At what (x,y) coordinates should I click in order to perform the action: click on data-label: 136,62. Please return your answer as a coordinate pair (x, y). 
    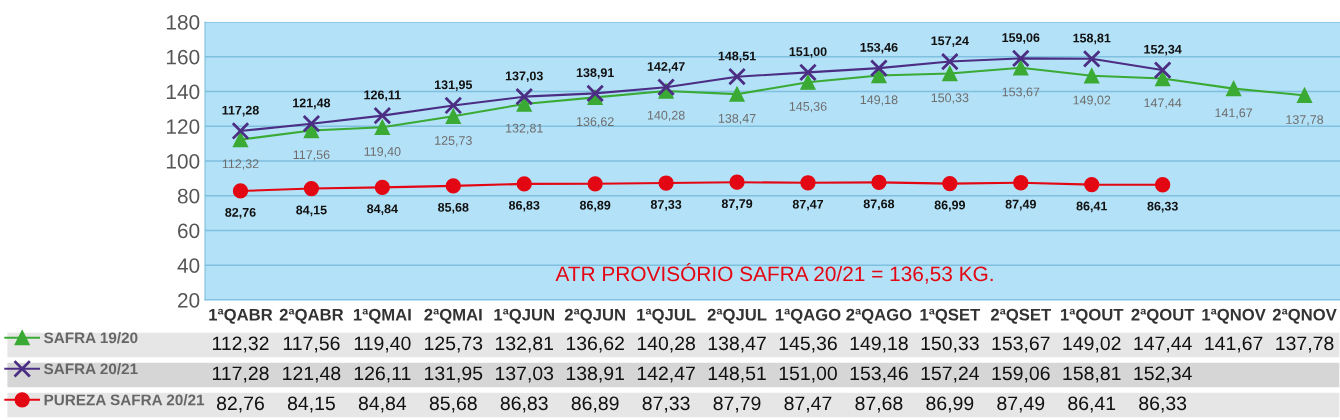
    Looking at the image, I should click on (595, 344).